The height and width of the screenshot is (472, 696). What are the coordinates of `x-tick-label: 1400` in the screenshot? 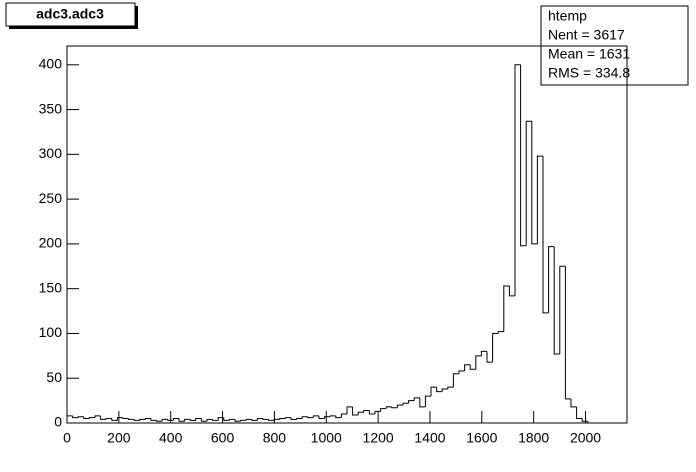 It's located at (429, 438).